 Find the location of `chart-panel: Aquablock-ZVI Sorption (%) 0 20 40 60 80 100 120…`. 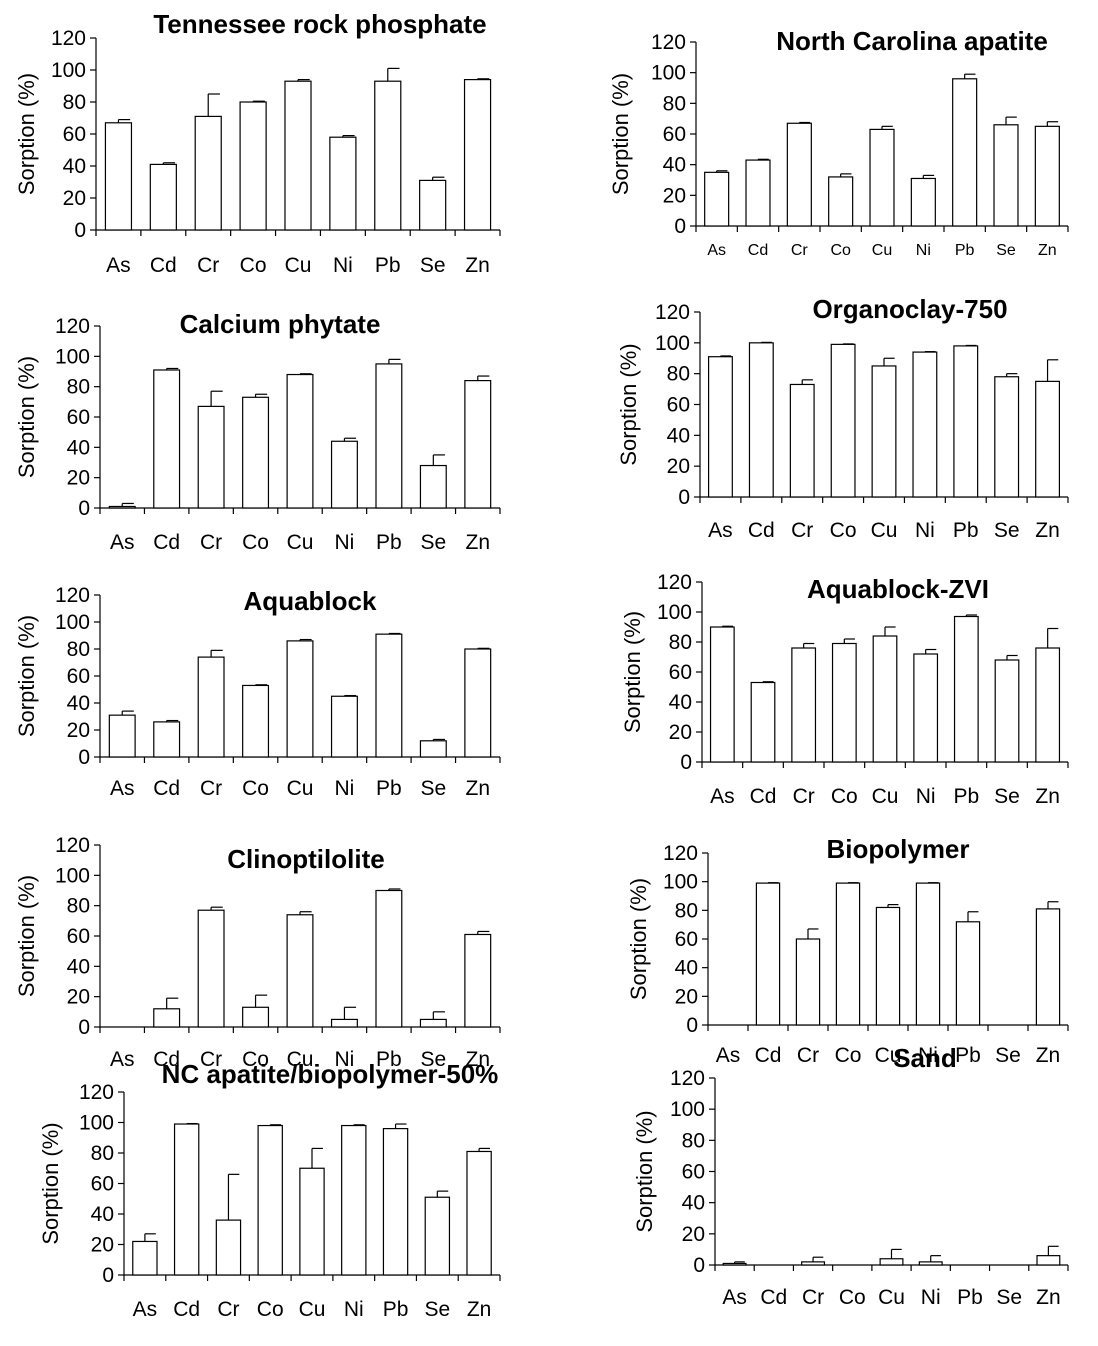

chart-panel: Aquablock-ZVI Sorption (%) 0 20 40 60 80 100 120… is located at coordinates (844, 689).